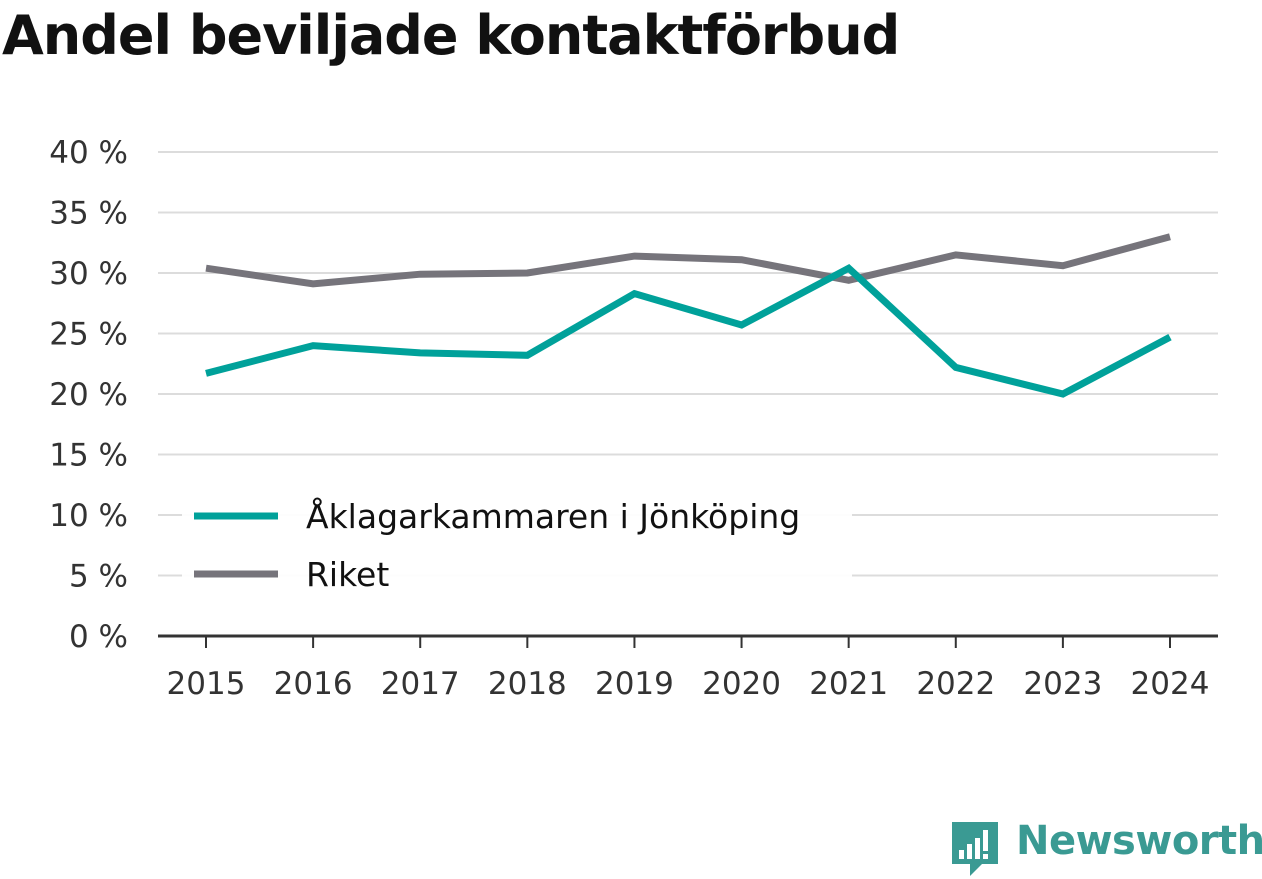 The image size is (1262, 879). What do you see at coordinates (985, 856) in the screenshot?
I see `logo-dot` at bounding box center [985, 856].